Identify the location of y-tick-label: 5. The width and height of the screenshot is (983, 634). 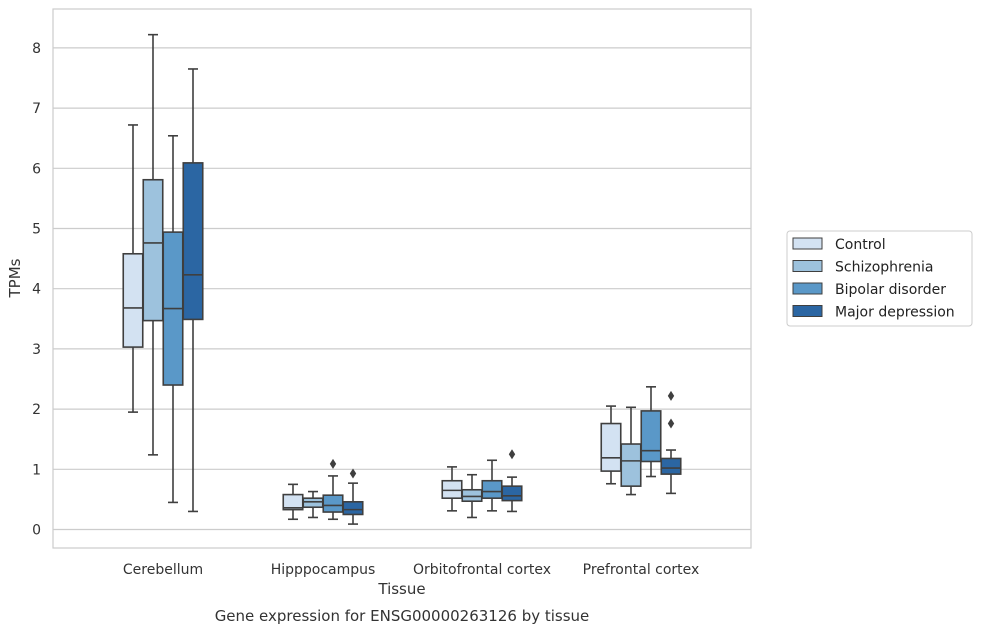
(36, 230).